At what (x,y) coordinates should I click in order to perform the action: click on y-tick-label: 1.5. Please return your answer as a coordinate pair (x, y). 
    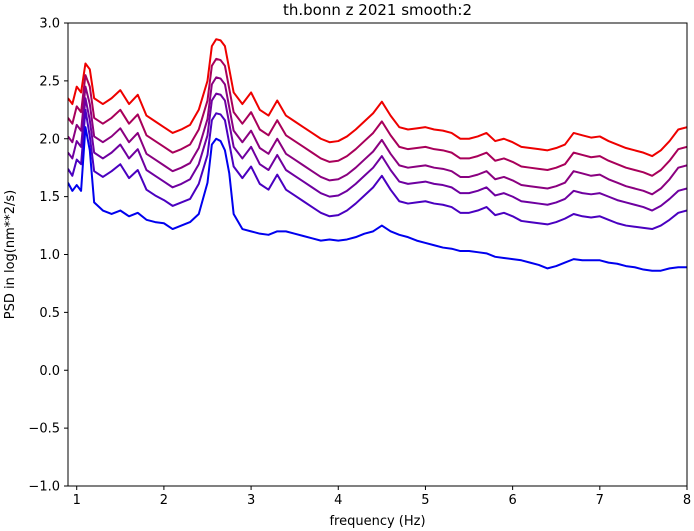
    Looking at the image, I should click on (49, 197).